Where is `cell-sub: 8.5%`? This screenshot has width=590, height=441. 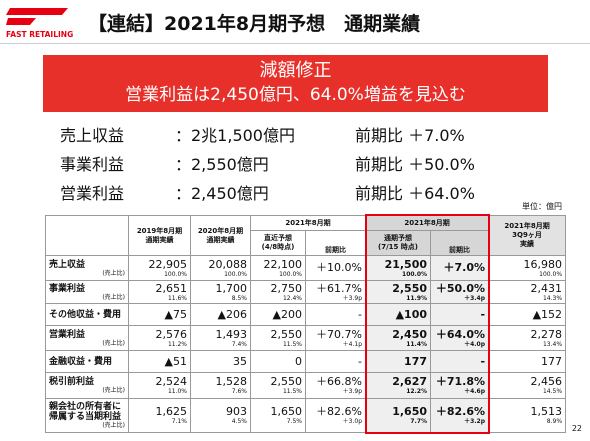 cell-sub: 8.5% is located at coordinates (239, 298).